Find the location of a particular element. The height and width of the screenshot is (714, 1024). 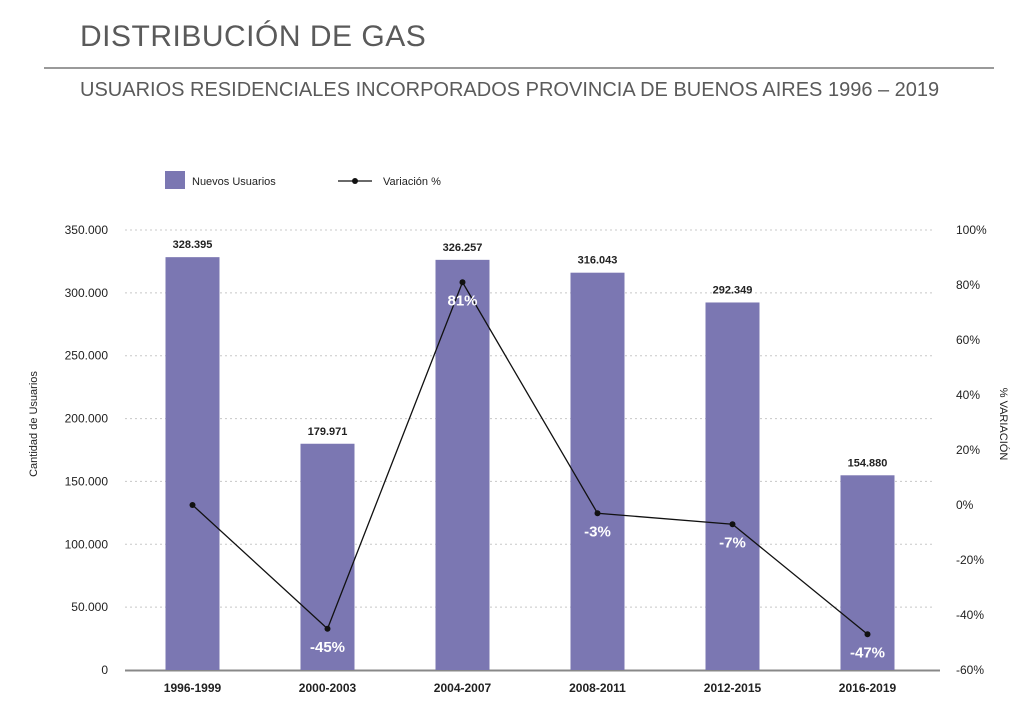

x-tick-label: 1996-1999 is located at coordinates (193, 688).